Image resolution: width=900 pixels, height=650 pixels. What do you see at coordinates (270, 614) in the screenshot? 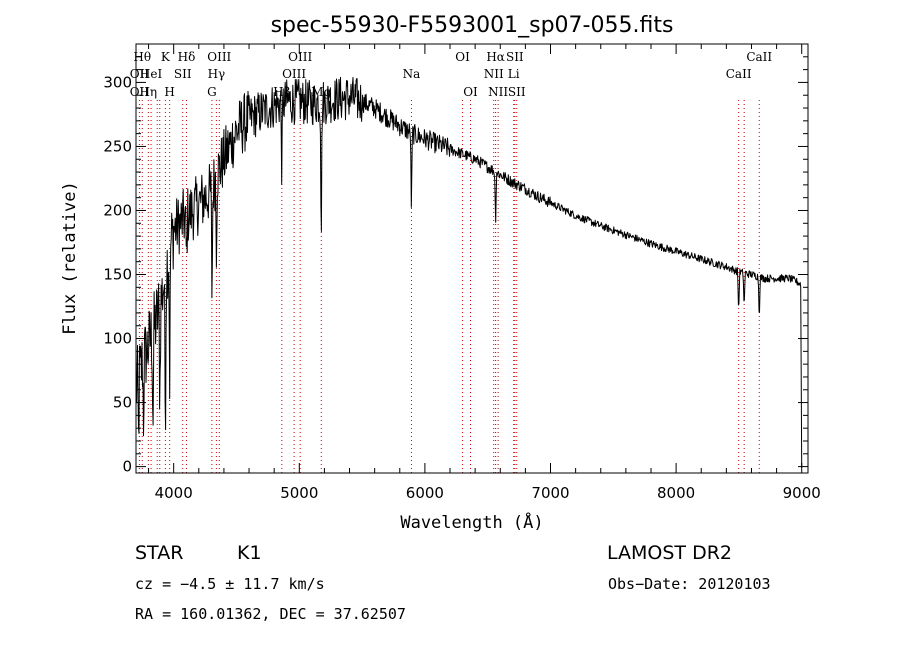
I see `sky-coordinates: RA = 160.01362, DEC = 37.62507` at bounding box center [270, 614].